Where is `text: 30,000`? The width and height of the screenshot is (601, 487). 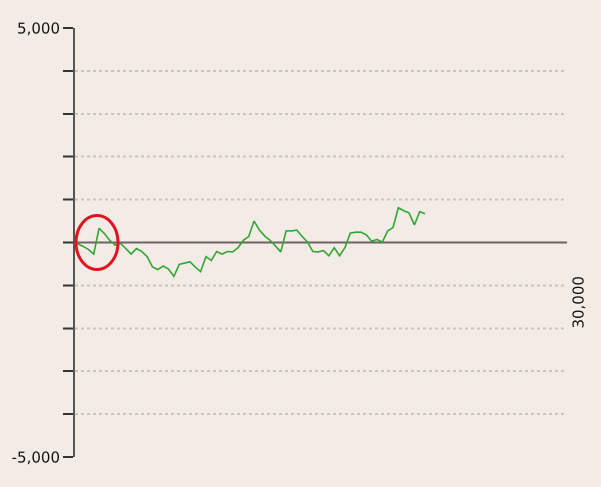
text: 30,000 is located at coordinates (578, 302).